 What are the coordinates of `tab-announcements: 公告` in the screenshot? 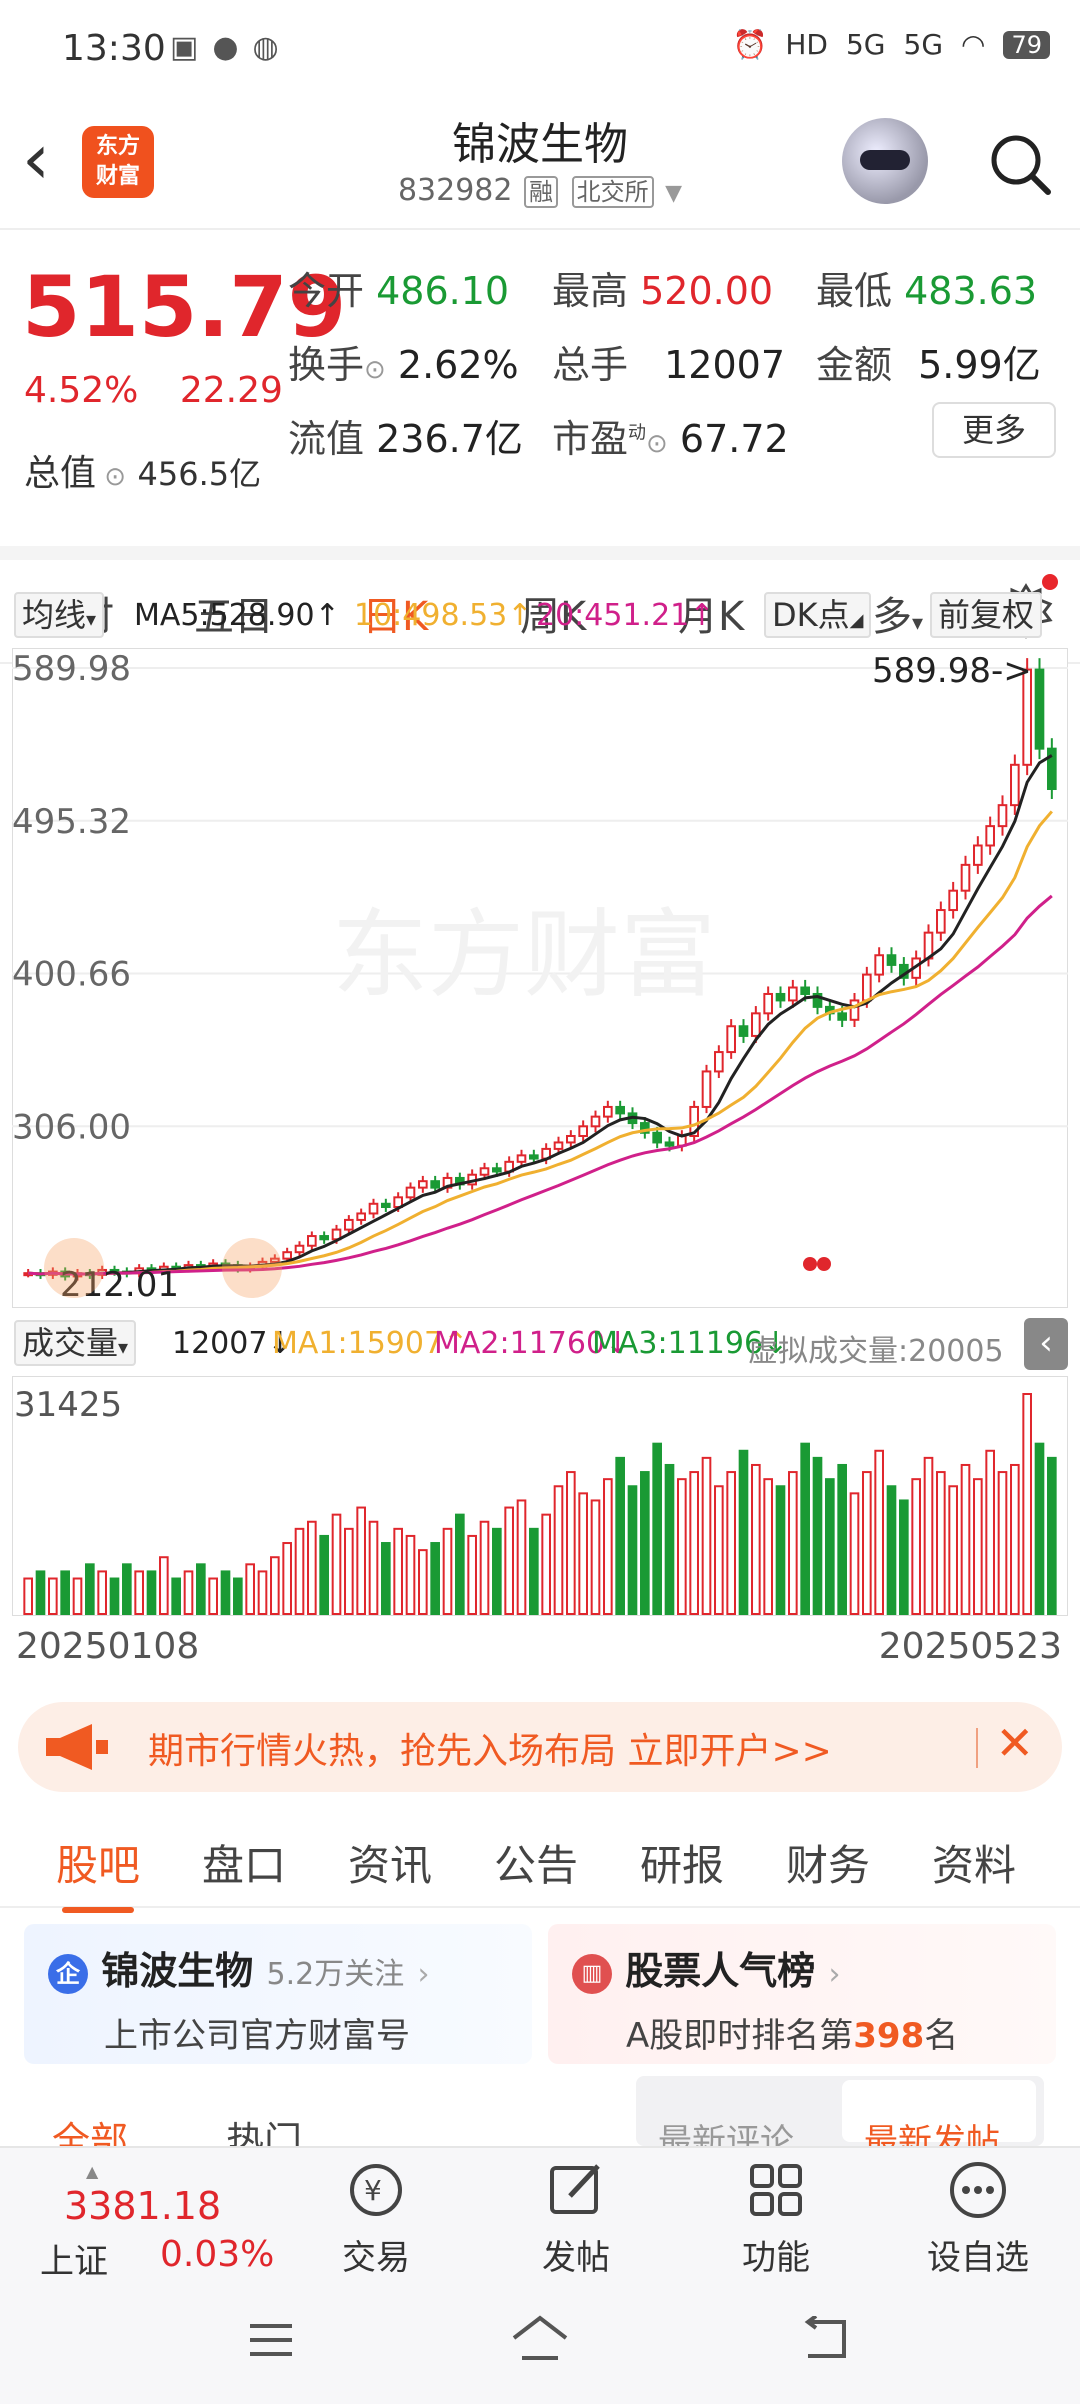 It's located at (536, 1865).